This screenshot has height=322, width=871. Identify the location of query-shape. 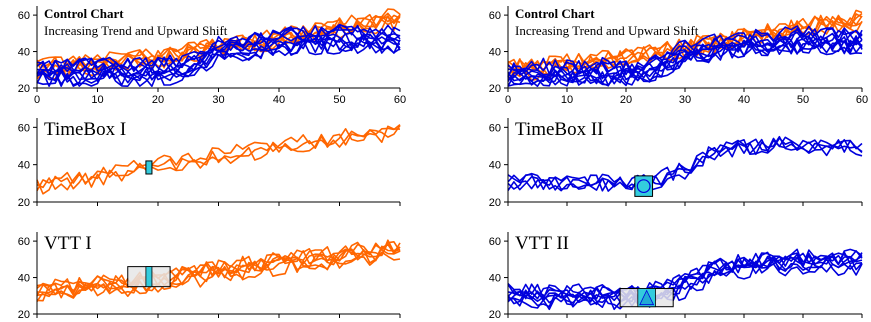
(647, 297).